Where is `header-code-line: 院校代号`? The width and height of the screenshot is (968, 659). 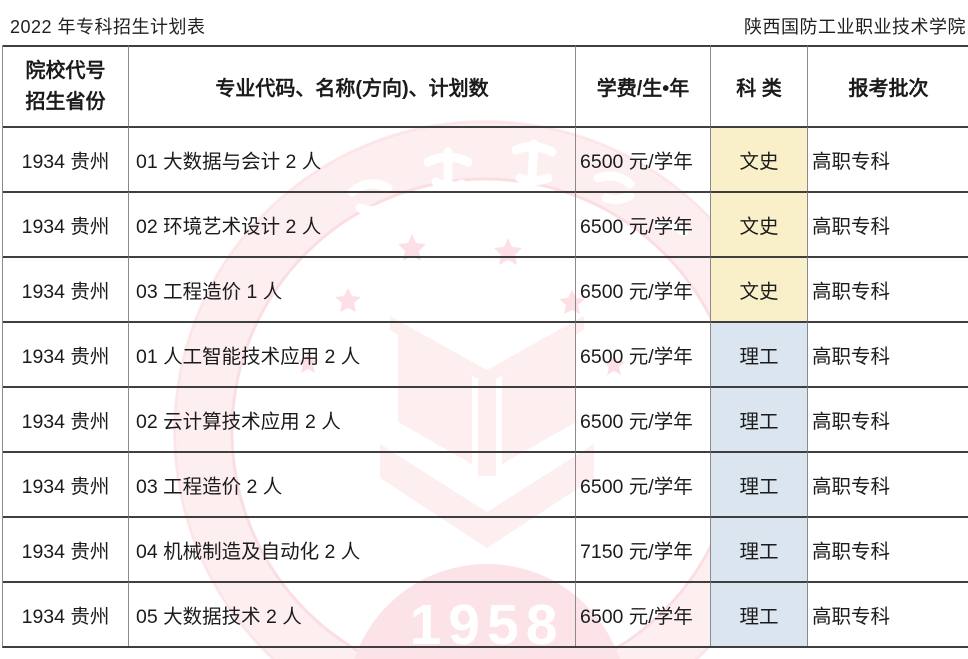
header-code-line: 院校代号 is located at coordinates (65, 70).